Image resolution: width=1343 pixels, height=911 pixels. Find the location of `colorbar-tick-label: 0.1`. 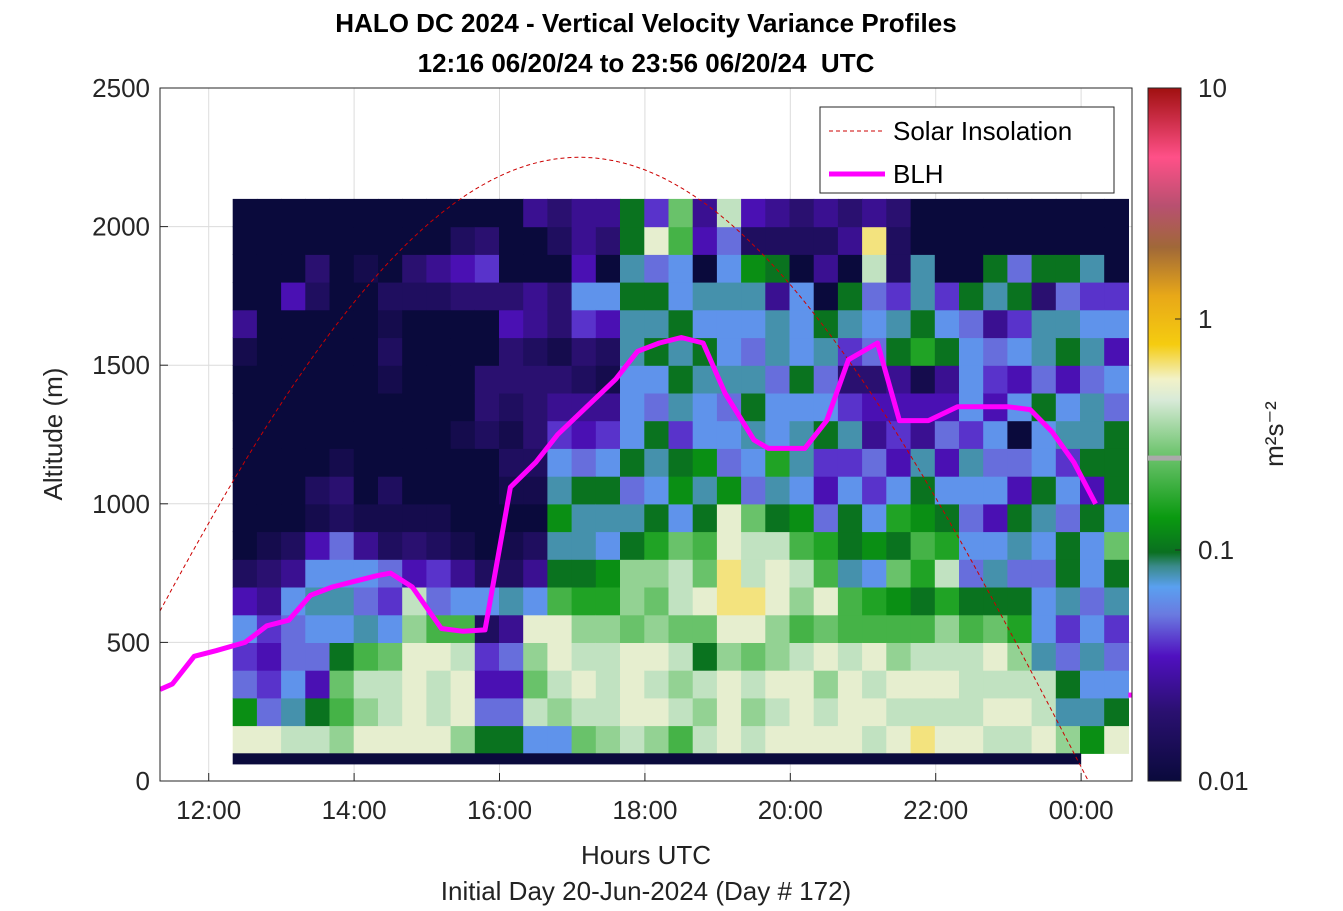

colorbar-tick-label: 0.1 is located at coordinates (1216, 550).